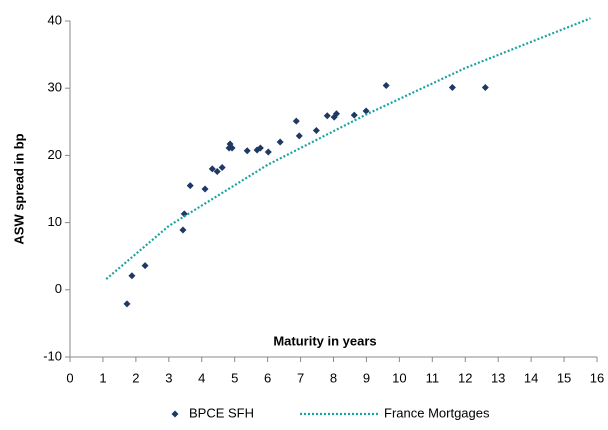 This screenshot has height=430, width=608. I want to click on x-tick-label: 11, so click(433, 377).